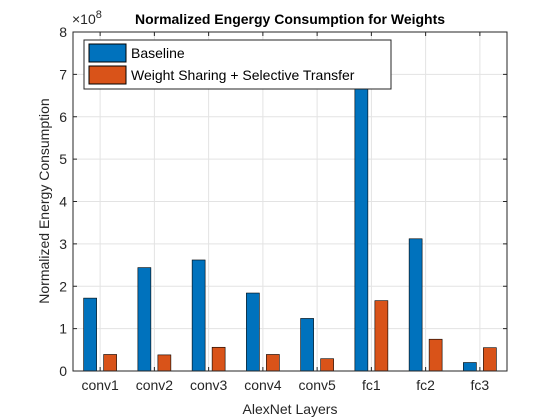 This screenshot has width=560, height=420. I want to click on exponent-power: 8, so click(99, 15).